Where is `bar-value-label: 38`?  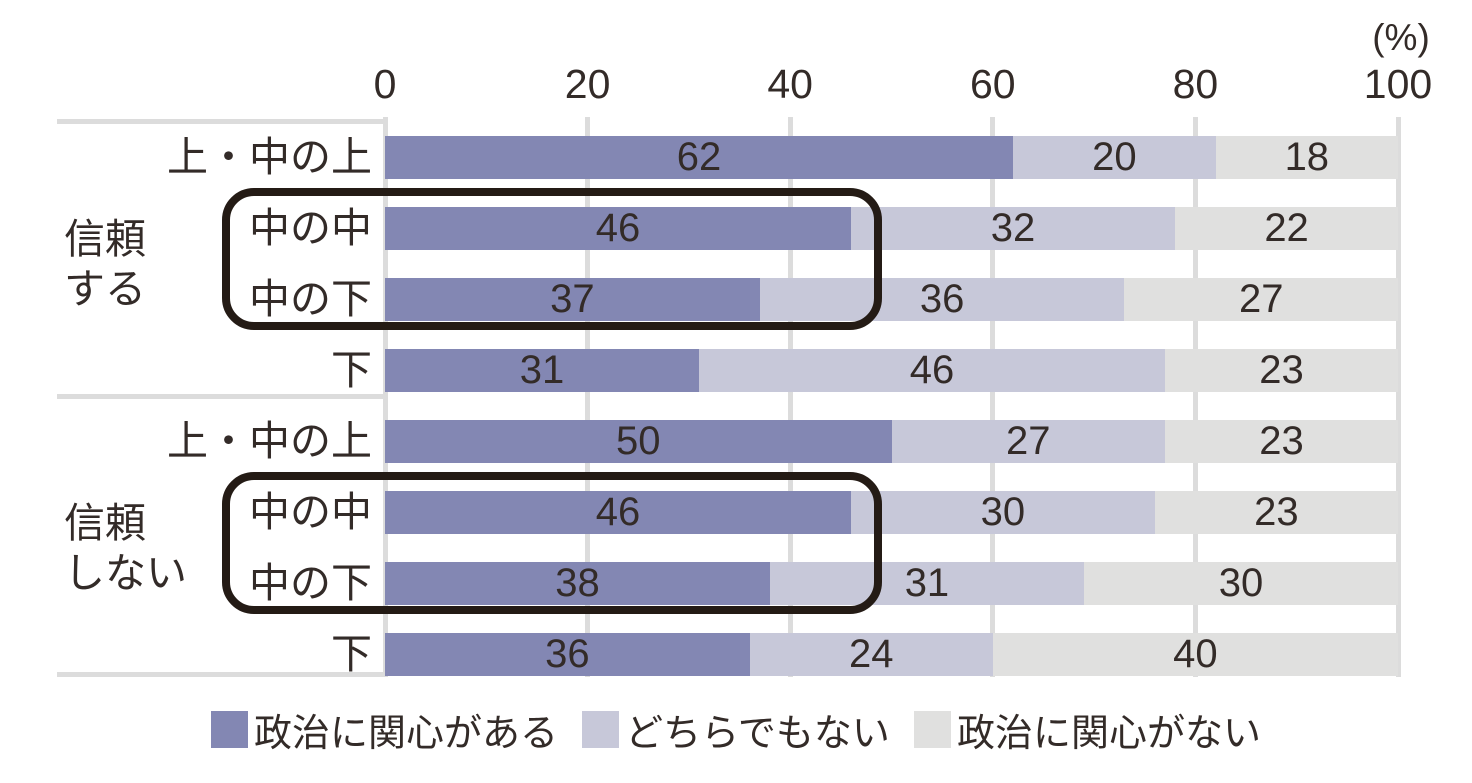
bar-value-label: 38 is located at coordinates (577, 583).